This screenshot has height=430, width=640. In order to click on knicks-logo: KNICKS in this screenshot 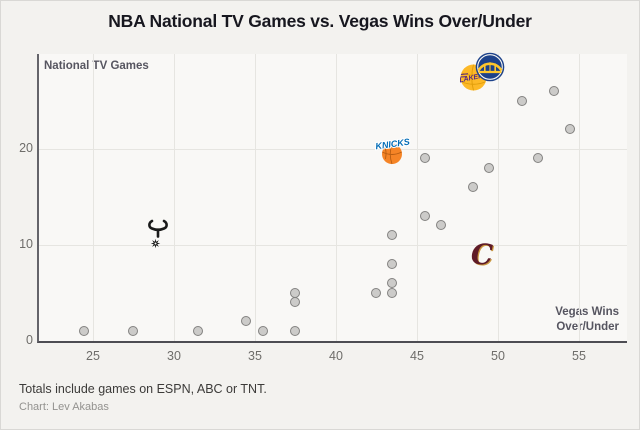, I will do `click(392, 149)`.